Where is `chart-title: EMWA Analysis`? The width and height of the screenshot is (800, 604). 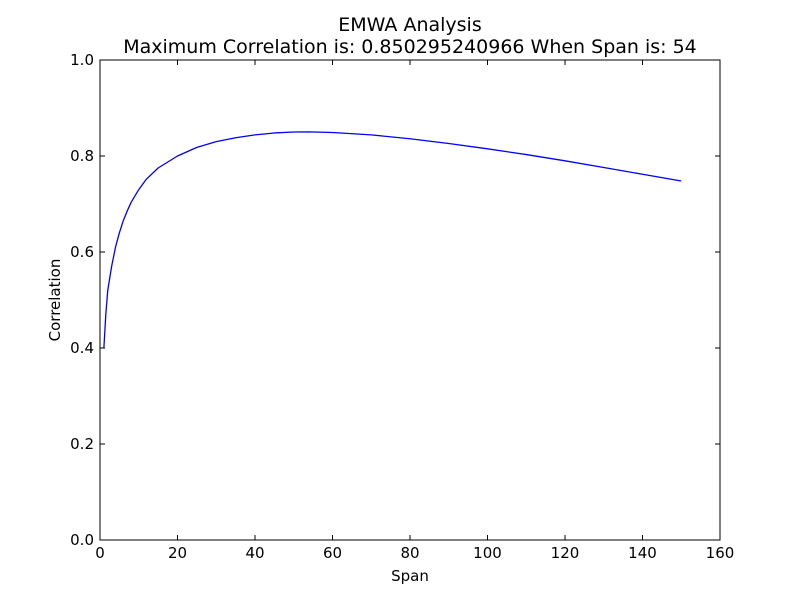
chart-title: EMWA Analysis is located at coordinates (409, 25).